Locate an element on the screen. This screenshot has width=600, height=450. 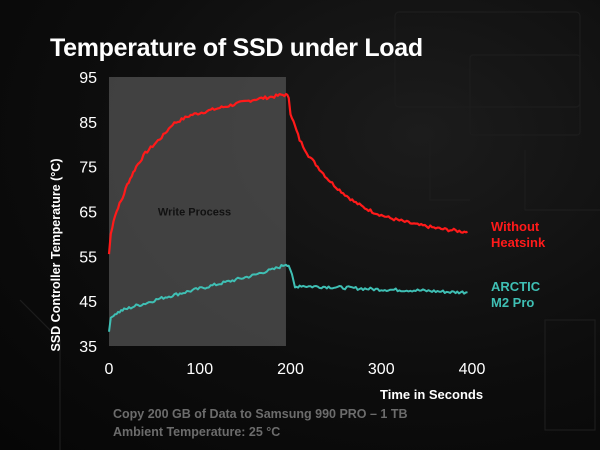
x-axis-label: Time in Seconds is located at coordinates (432, 394).